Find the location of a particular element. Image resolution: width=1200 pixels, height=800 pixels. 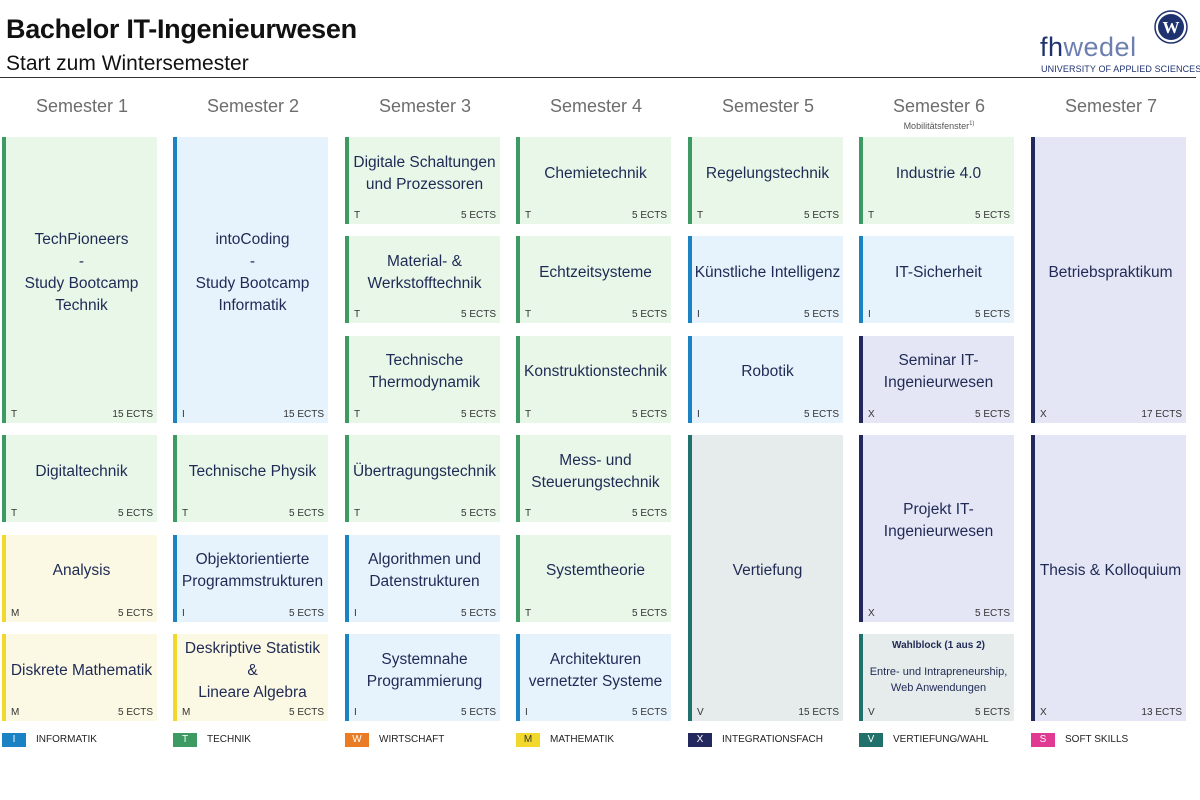

module-card: Übertragungstechnik T 5 ECTS is located at coordinates (422, 479).